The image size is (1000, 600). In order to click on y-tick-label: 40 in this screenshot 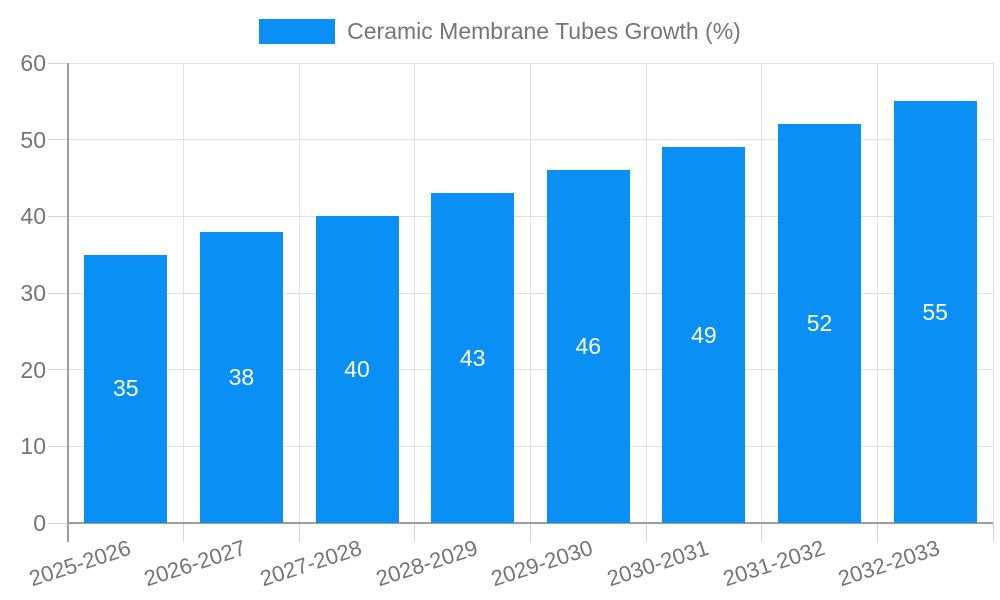, I will do `click(33, 216)`.